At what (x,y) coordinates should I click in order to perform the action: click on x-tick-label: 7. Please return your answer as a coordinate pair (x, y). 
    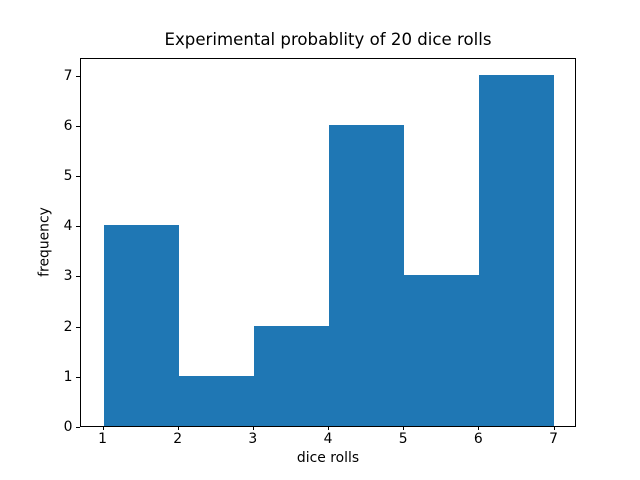
    Looking at the image, I should click on (553, 439).